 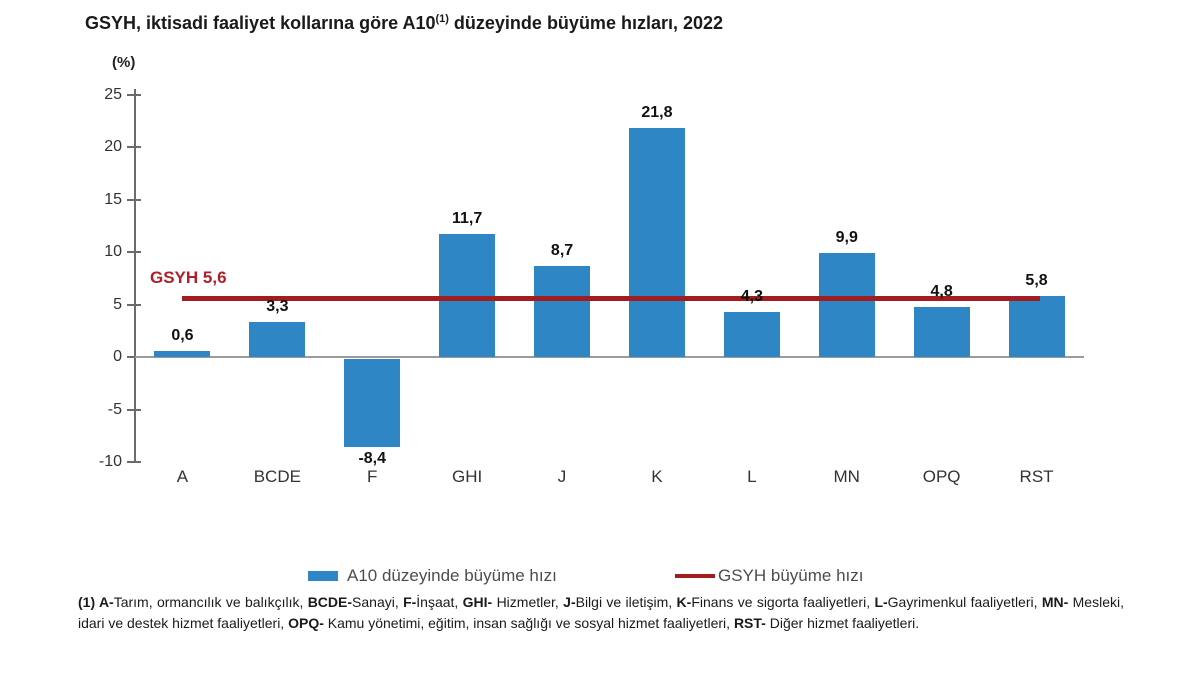 What do you see at coordinates (791, 575) in the screenshot?
I see `legend-line-label: GSYH büyüme hızı` at bounding box center [791, 575].